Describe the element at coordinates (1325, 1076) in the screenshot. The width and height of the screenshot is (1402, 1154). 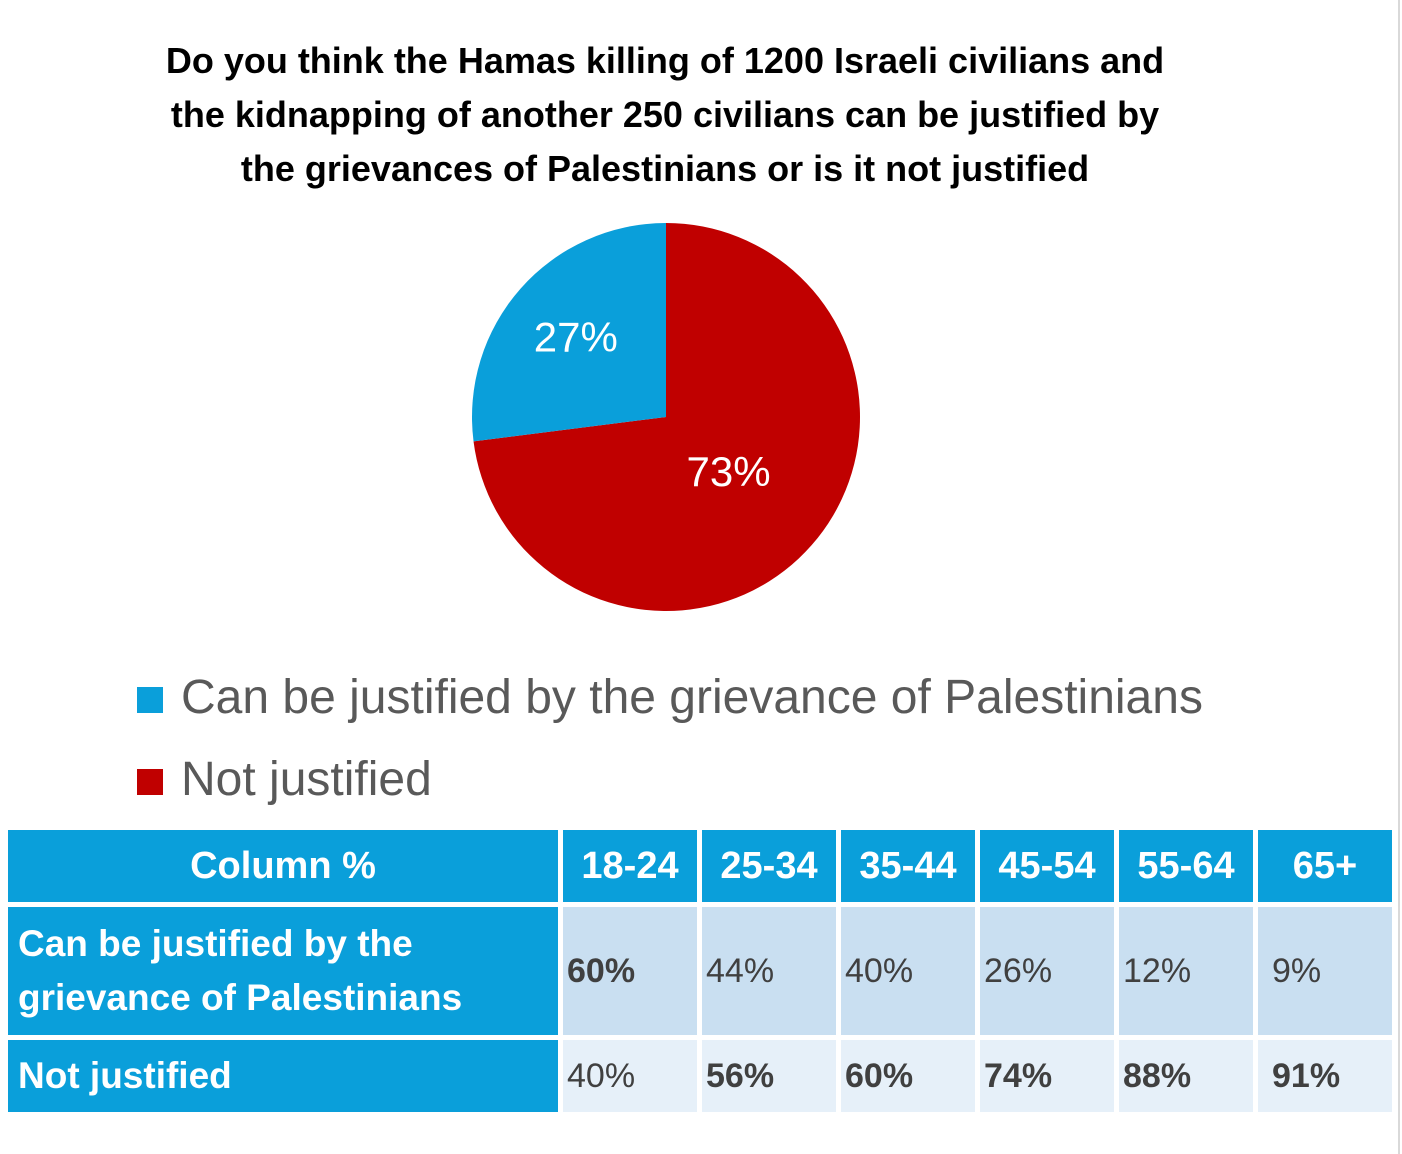
I see `table-cell: 91%` at that location.